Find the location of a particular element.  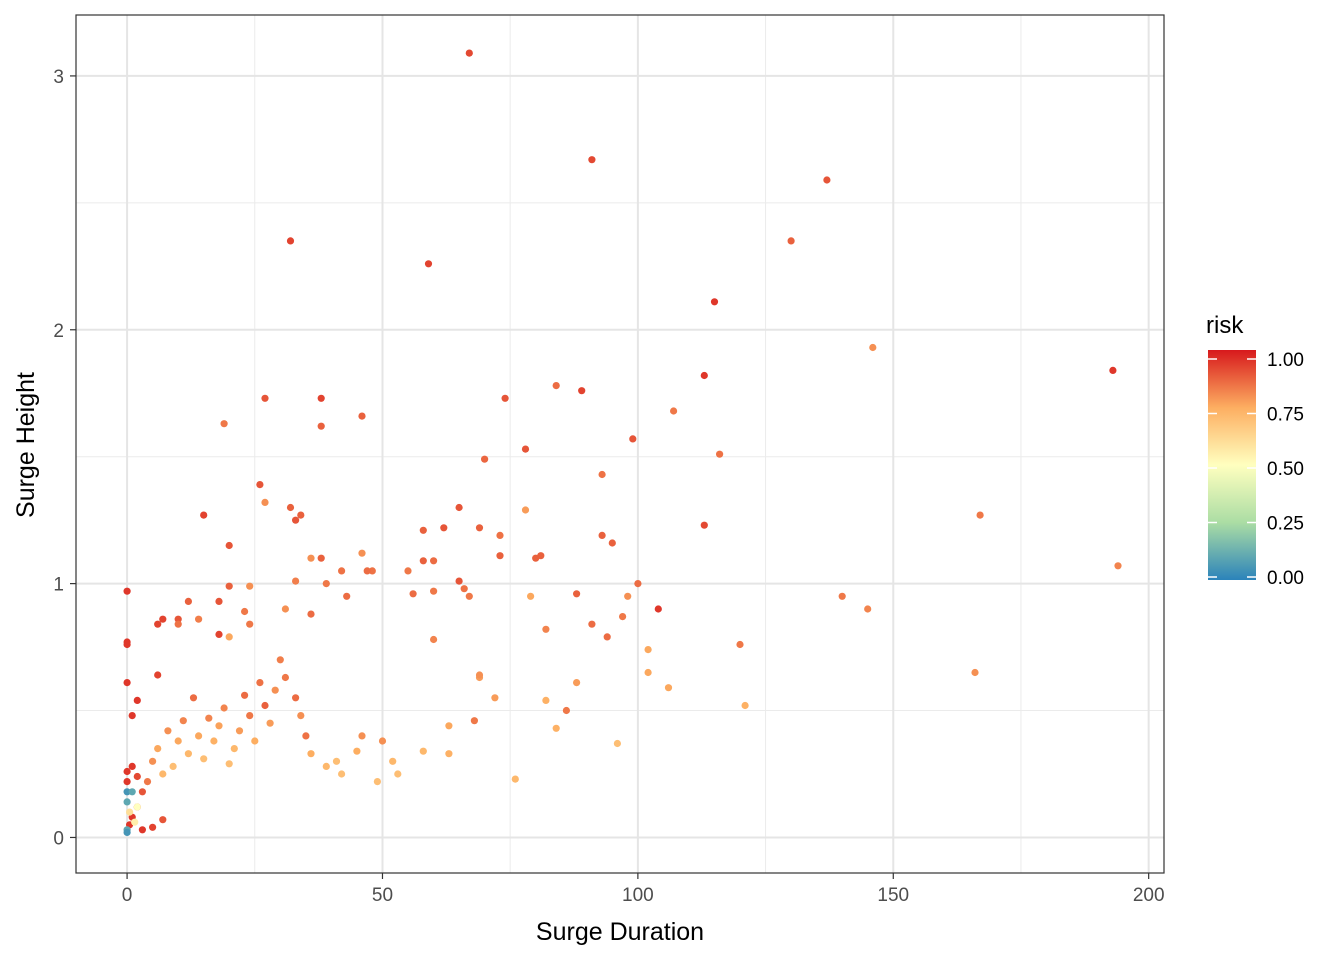

legend-ticks: 1.00 0.75 0.50 0.25 0.00 is located at coordinates (1256, 469).